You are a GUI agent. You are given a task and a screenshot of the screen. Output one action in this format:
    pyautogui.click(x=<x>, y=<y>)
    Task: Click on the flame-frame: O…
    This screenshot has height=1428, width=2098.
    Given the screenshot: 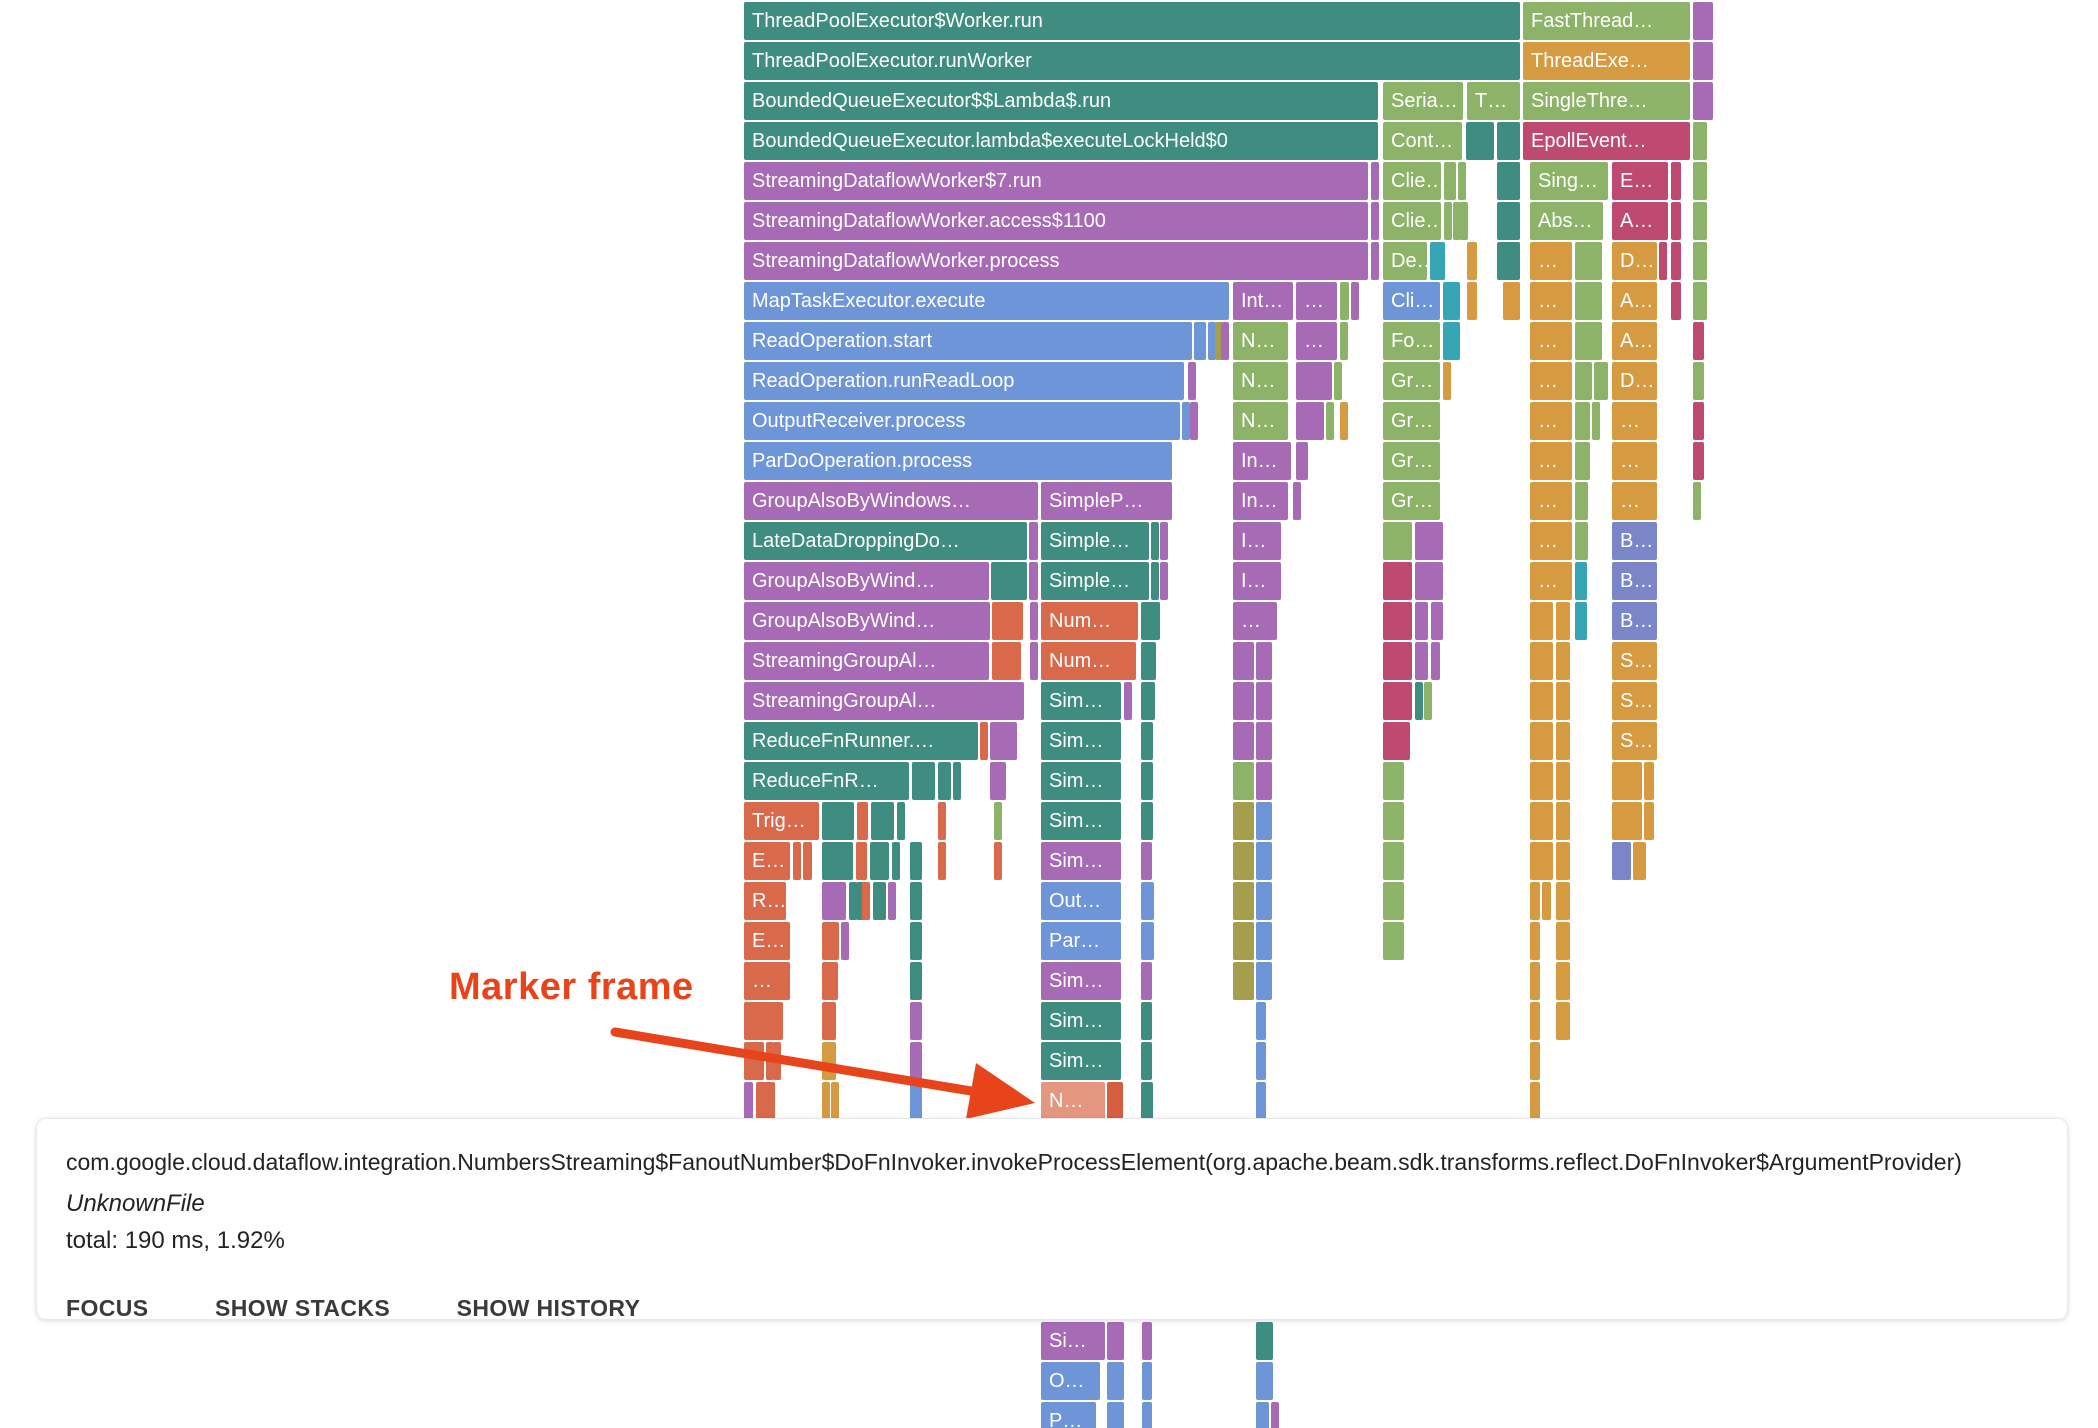 What is the action you would take?
    pyautogui.click(x=1070, y=1381)
    